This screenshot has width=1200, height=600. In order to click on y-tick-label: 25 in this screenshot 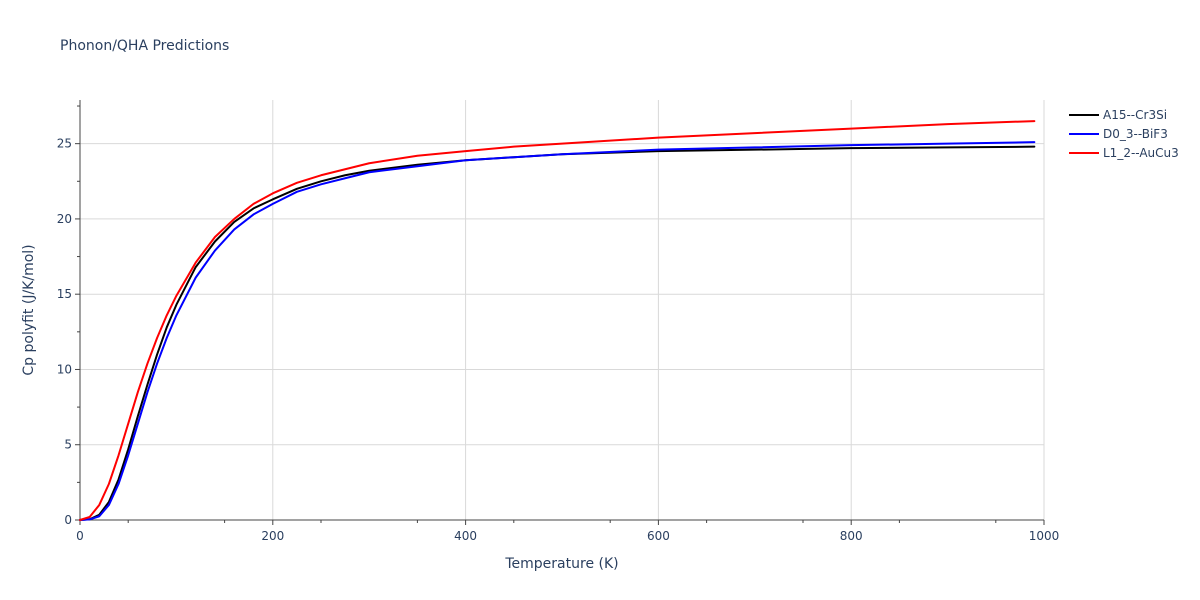, I will do `click(64, 144)`.